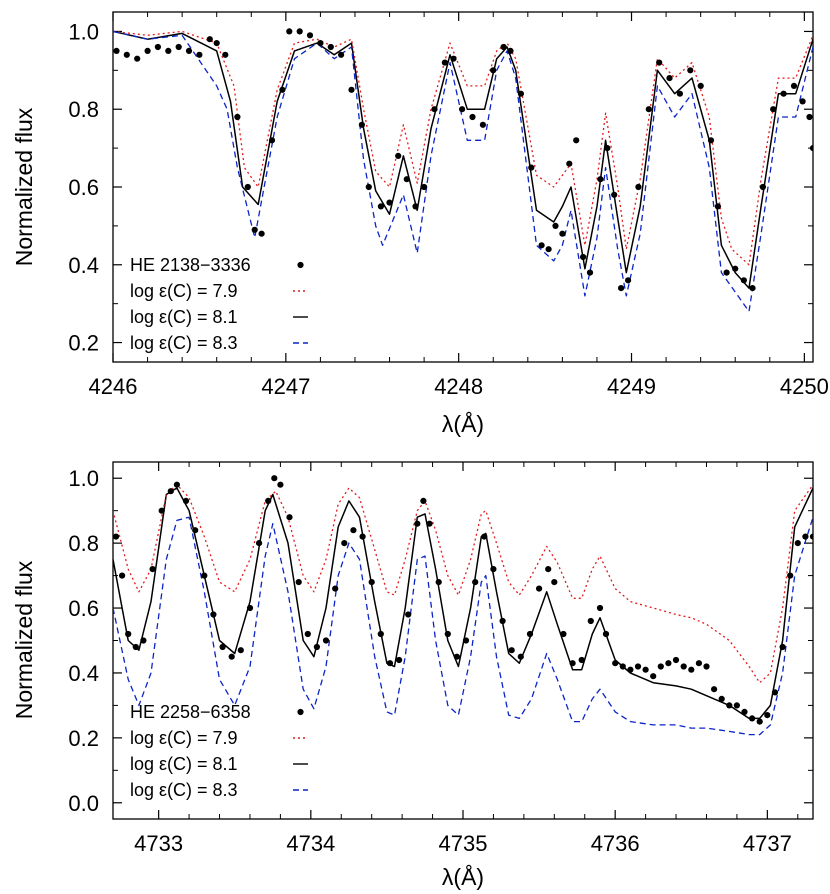 Image resolution: width=830 pixels, height=894 pixels. Describe the element at coordinates (83, 803) in the screenshot. I see `y-tick-label: 0.0` at that location.